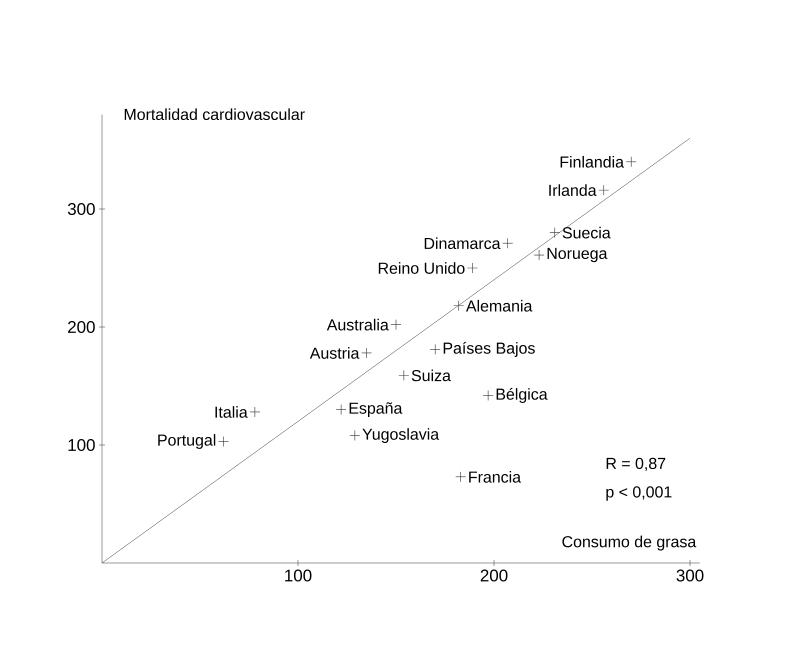 The image size is (798, 655). I want to click on x-tick-label: 200, so click(494, 576).